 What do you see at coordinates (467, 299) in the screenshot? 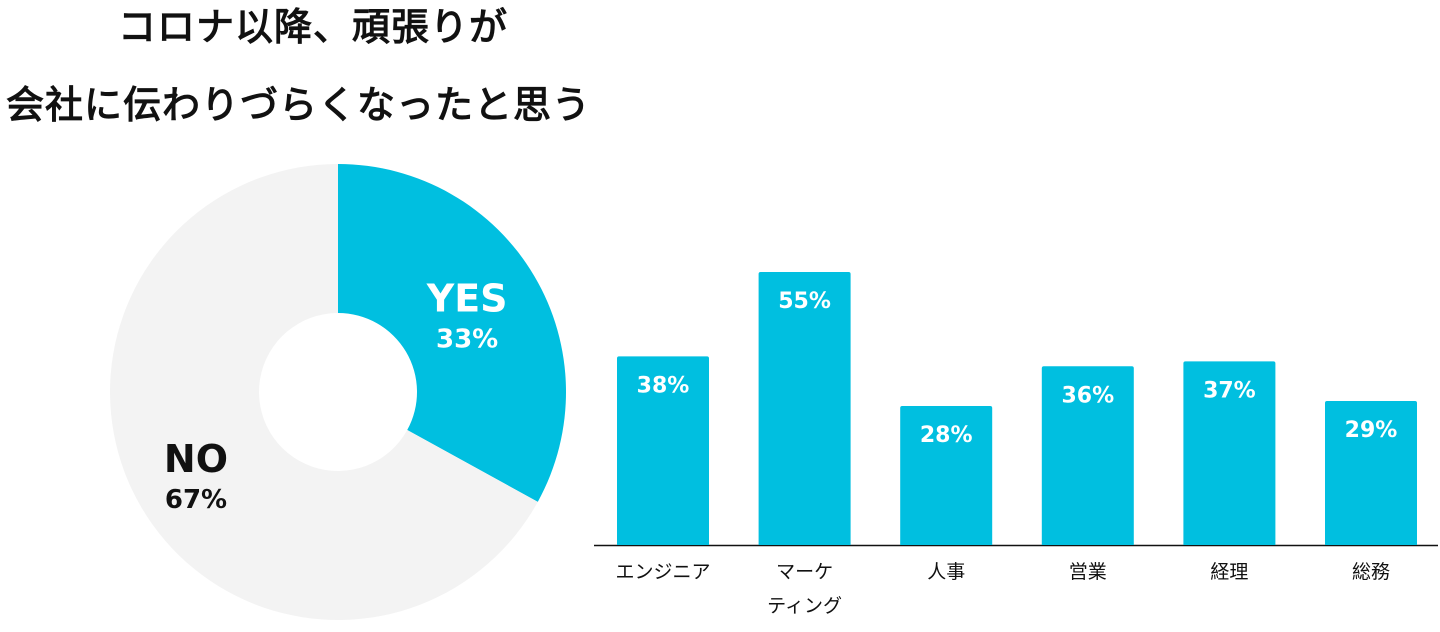
I see `pie-label-yes: YES` at bounding box center [467, 299].